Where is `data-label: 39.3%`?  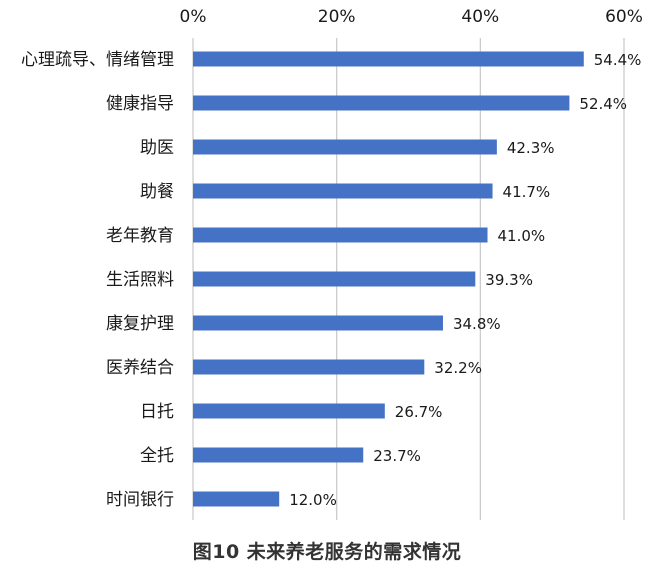
data-label: 39.3% is located at coordinates (509, 280).